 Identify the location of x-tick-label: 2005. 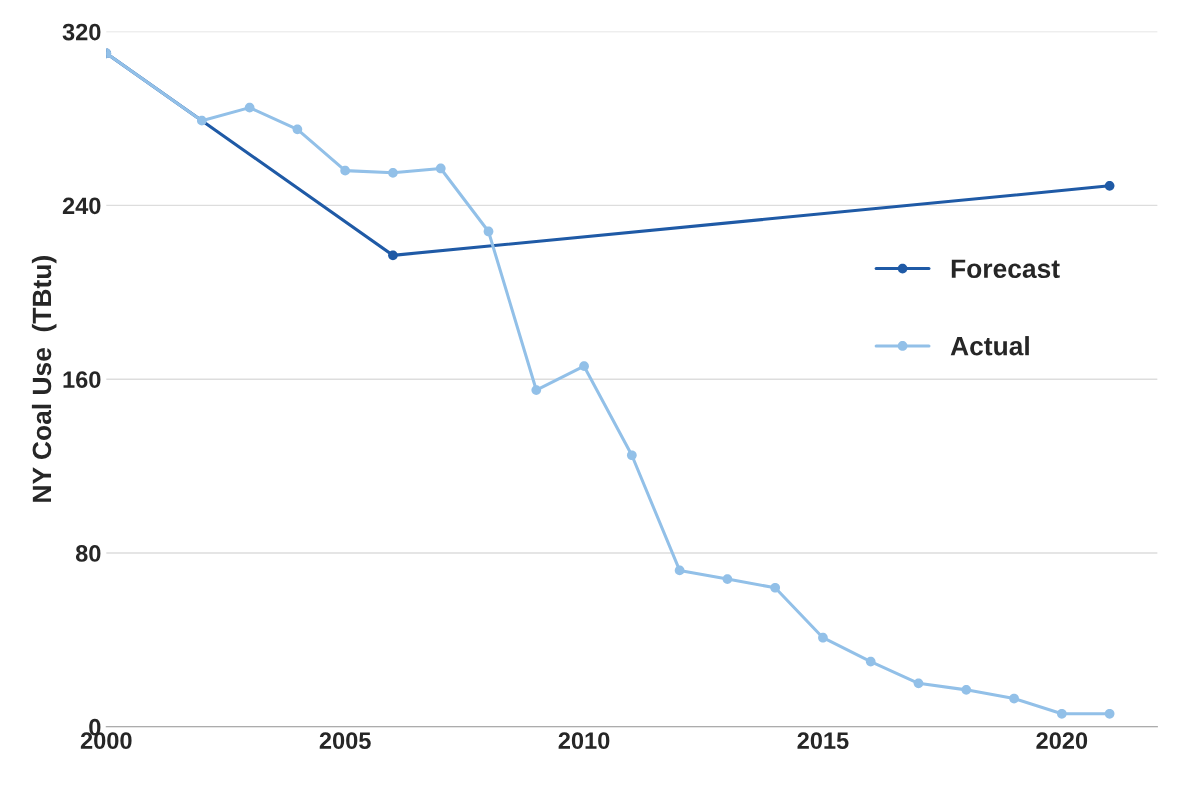
(345, 740).